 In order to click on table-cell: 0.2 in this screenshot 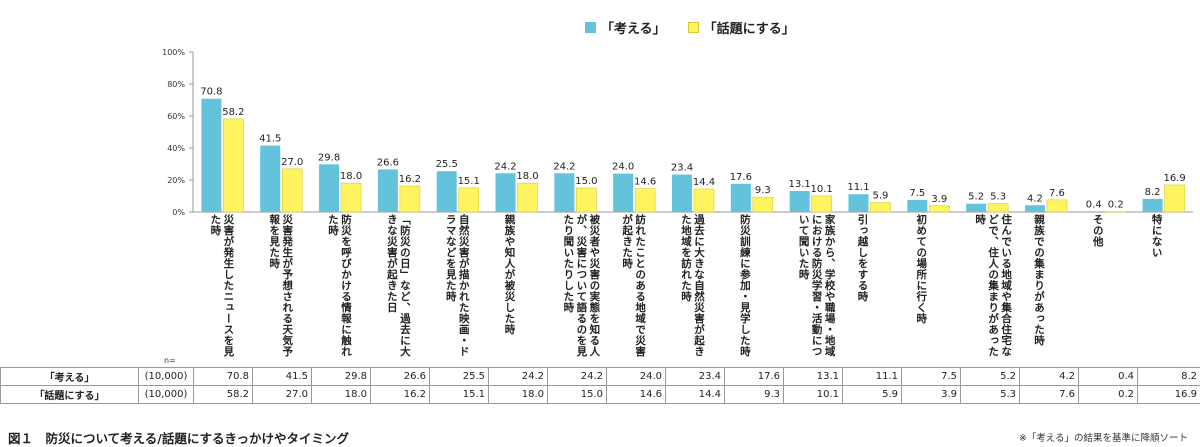, I will do `click(1108, 395)`.